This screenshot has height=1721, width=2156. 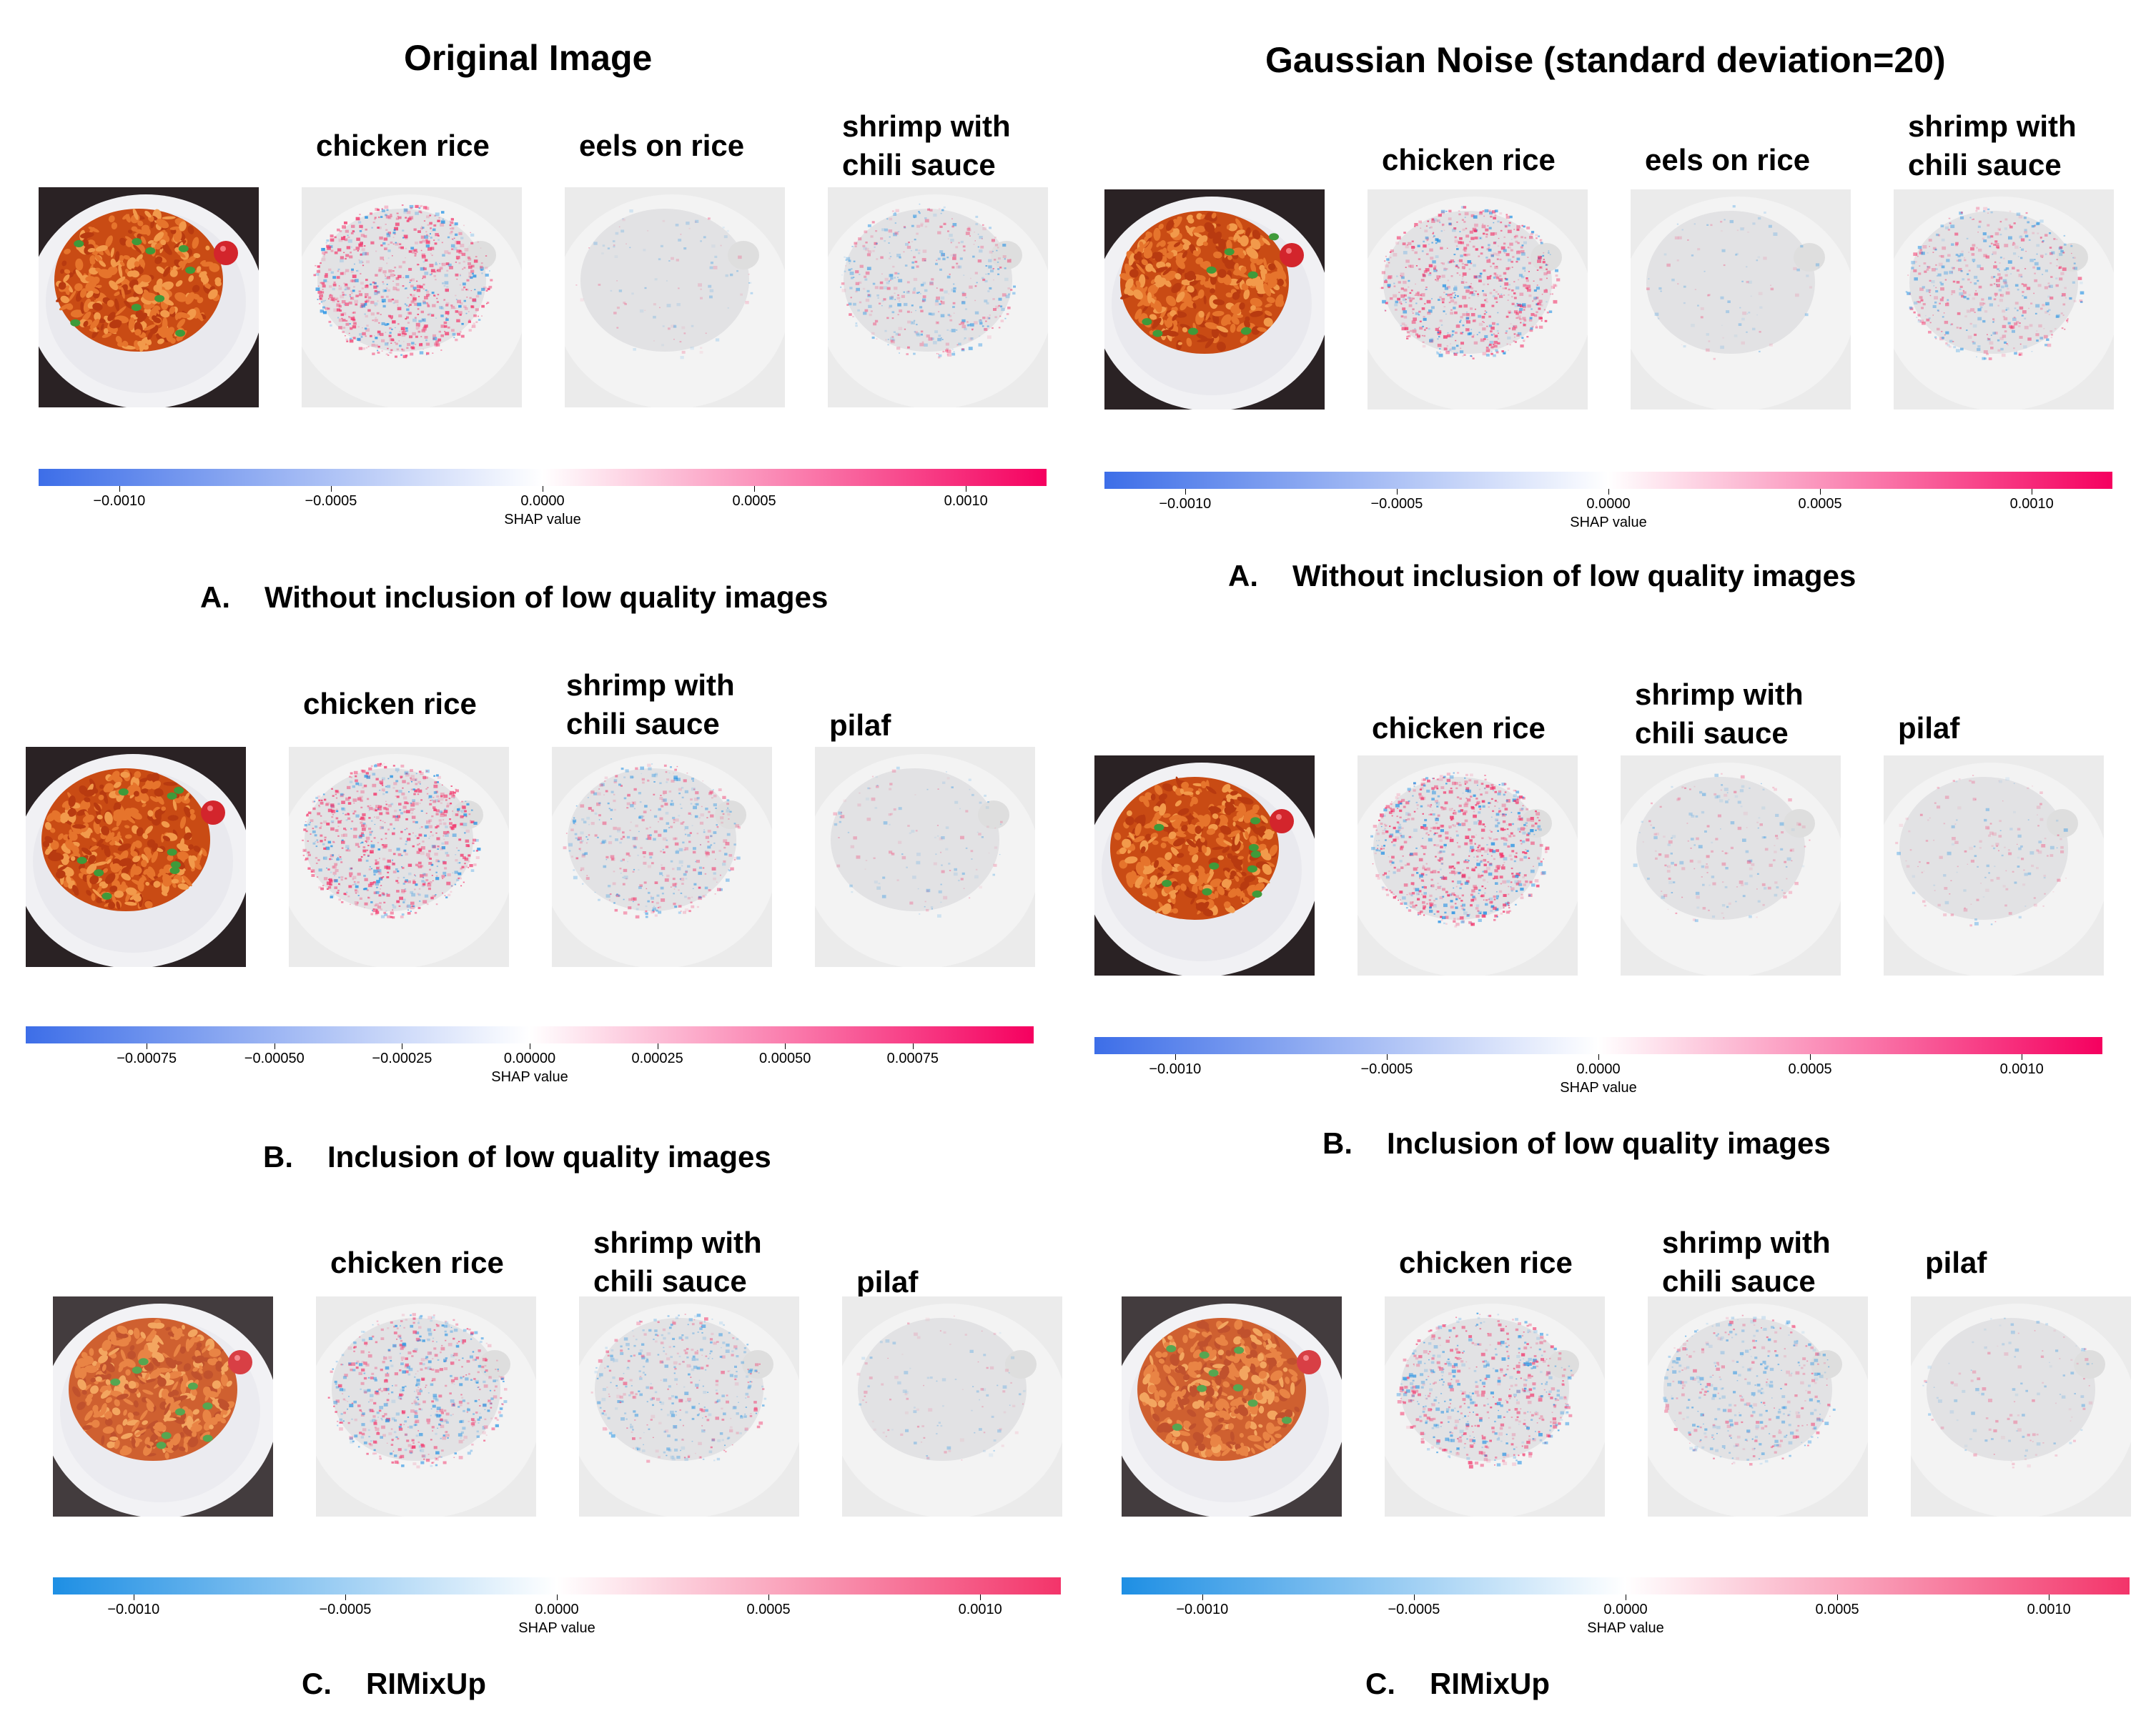 I want to click on colorbar-tick-label: −0.00050, so click(x=274, y=1058).